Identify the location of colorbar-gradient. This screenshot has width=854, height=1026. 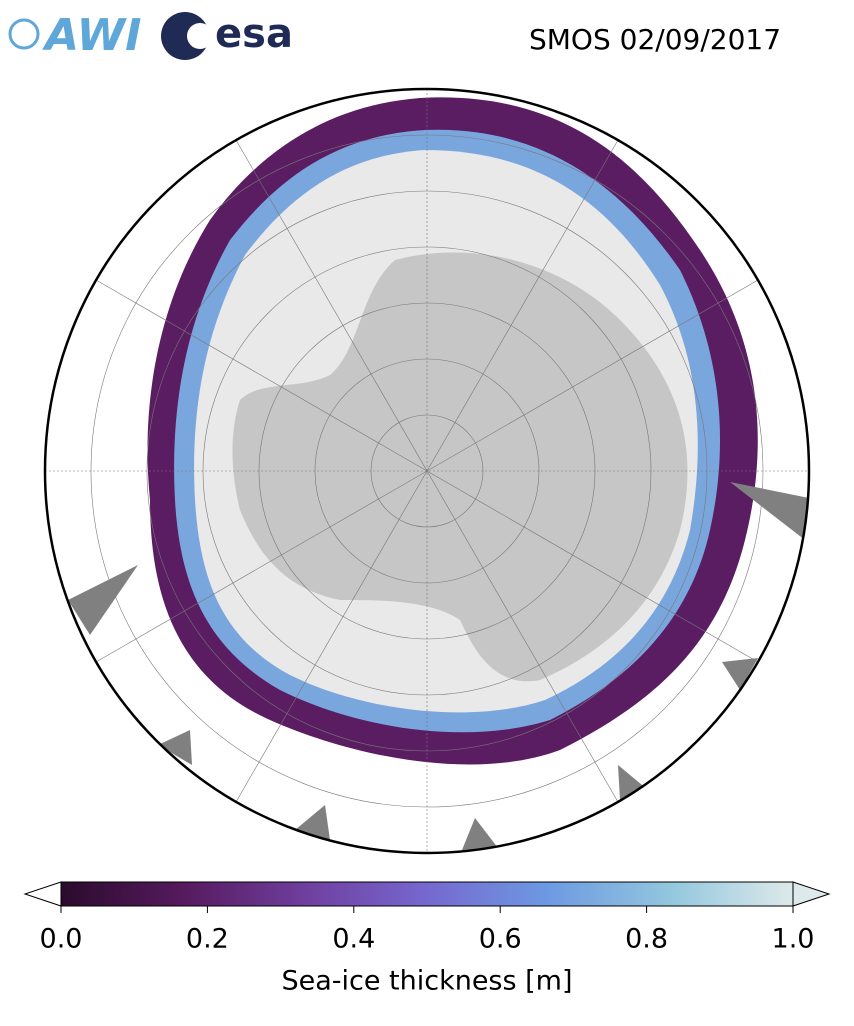
(427, 894).